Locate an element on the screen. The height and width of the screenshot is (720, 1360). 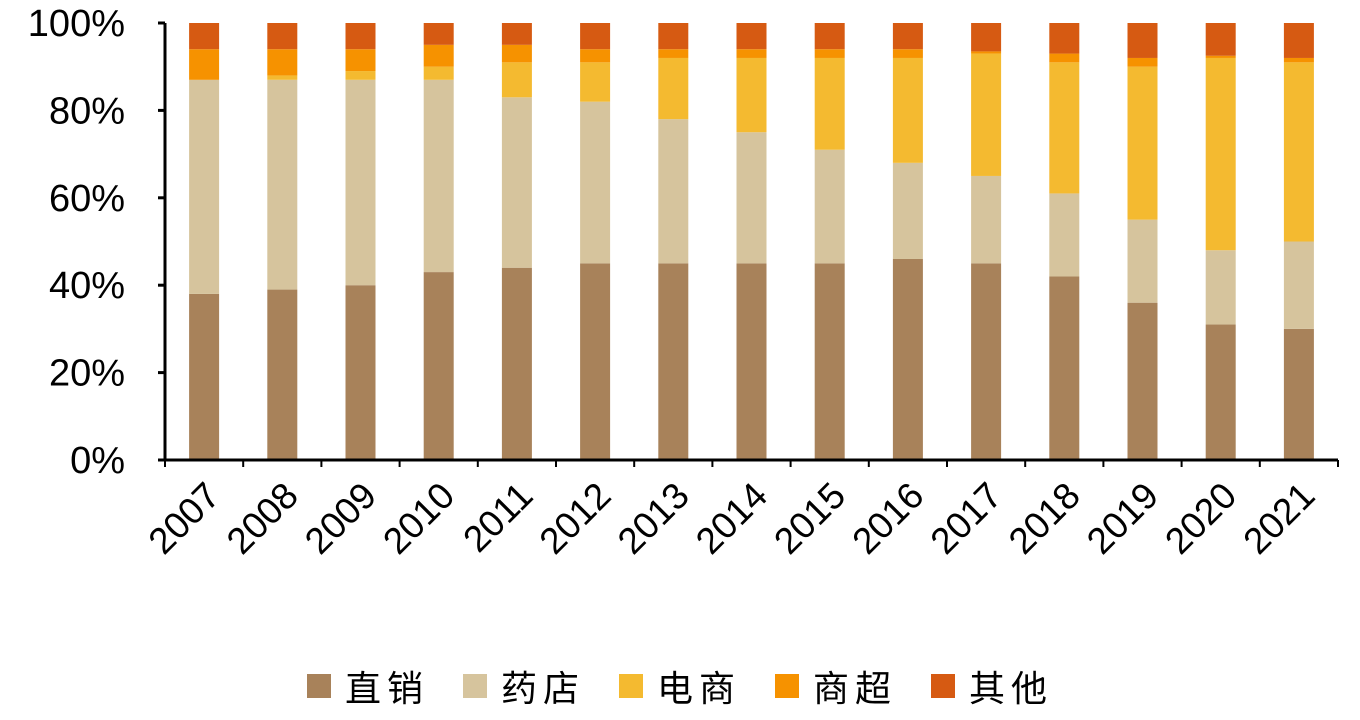
legend-item: 药店 is located at coordinates (523, 686).